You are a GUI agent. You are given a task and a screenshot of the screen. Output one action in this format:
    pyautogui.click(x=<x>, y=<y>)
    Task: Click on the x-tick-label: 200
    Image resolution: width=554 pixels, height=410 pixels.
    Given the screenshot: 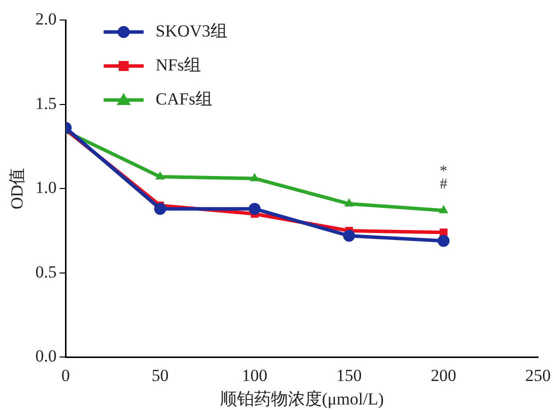 What is the action you would take?
    pyautogui.click(x=443, y=375)
    